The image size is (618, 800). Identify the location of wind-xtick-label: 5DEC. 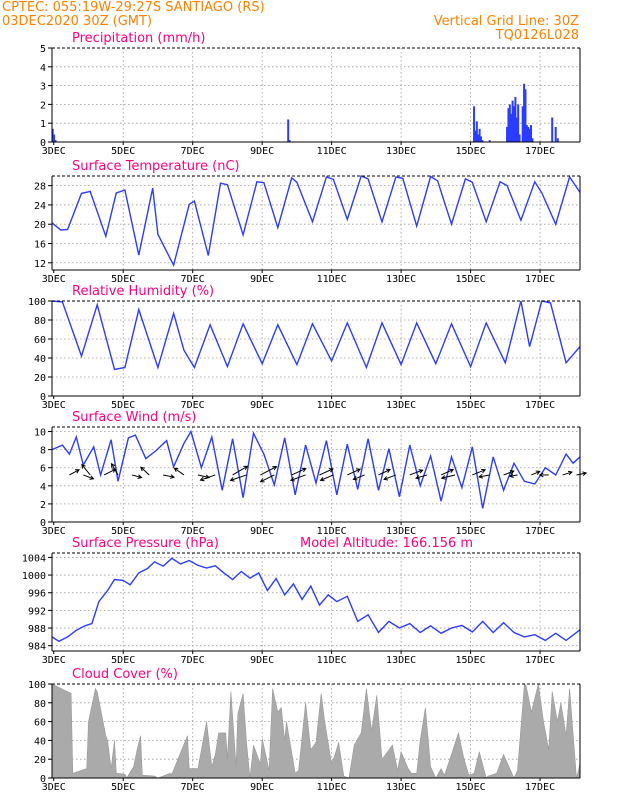
(123, 531).